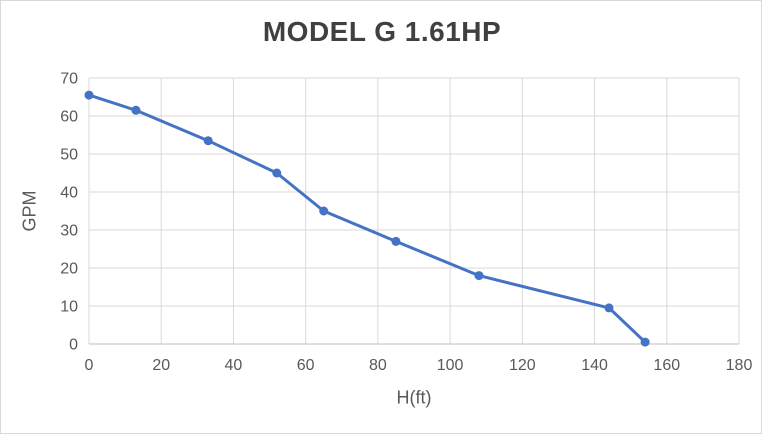 Image resolution: width=762 pixels, height=434 pixels. Describe the element at coordinates (414, 397) in the screenshot. I see `x-axis-title: H(ft)` at that location.